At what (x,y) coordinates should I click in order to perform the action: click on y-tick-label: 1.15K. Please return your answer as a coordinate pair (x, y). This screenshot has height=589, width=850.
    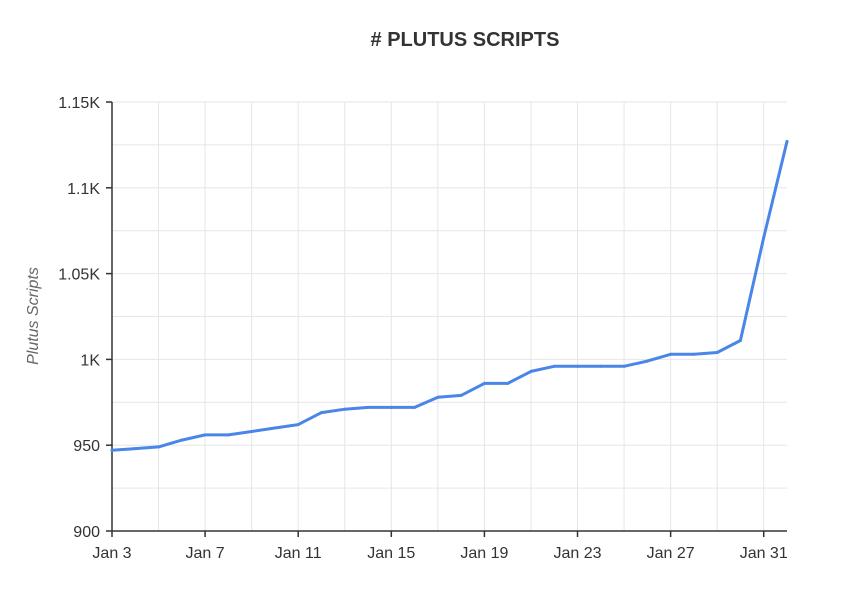
    Looking at the image, I should click on (79, 103).